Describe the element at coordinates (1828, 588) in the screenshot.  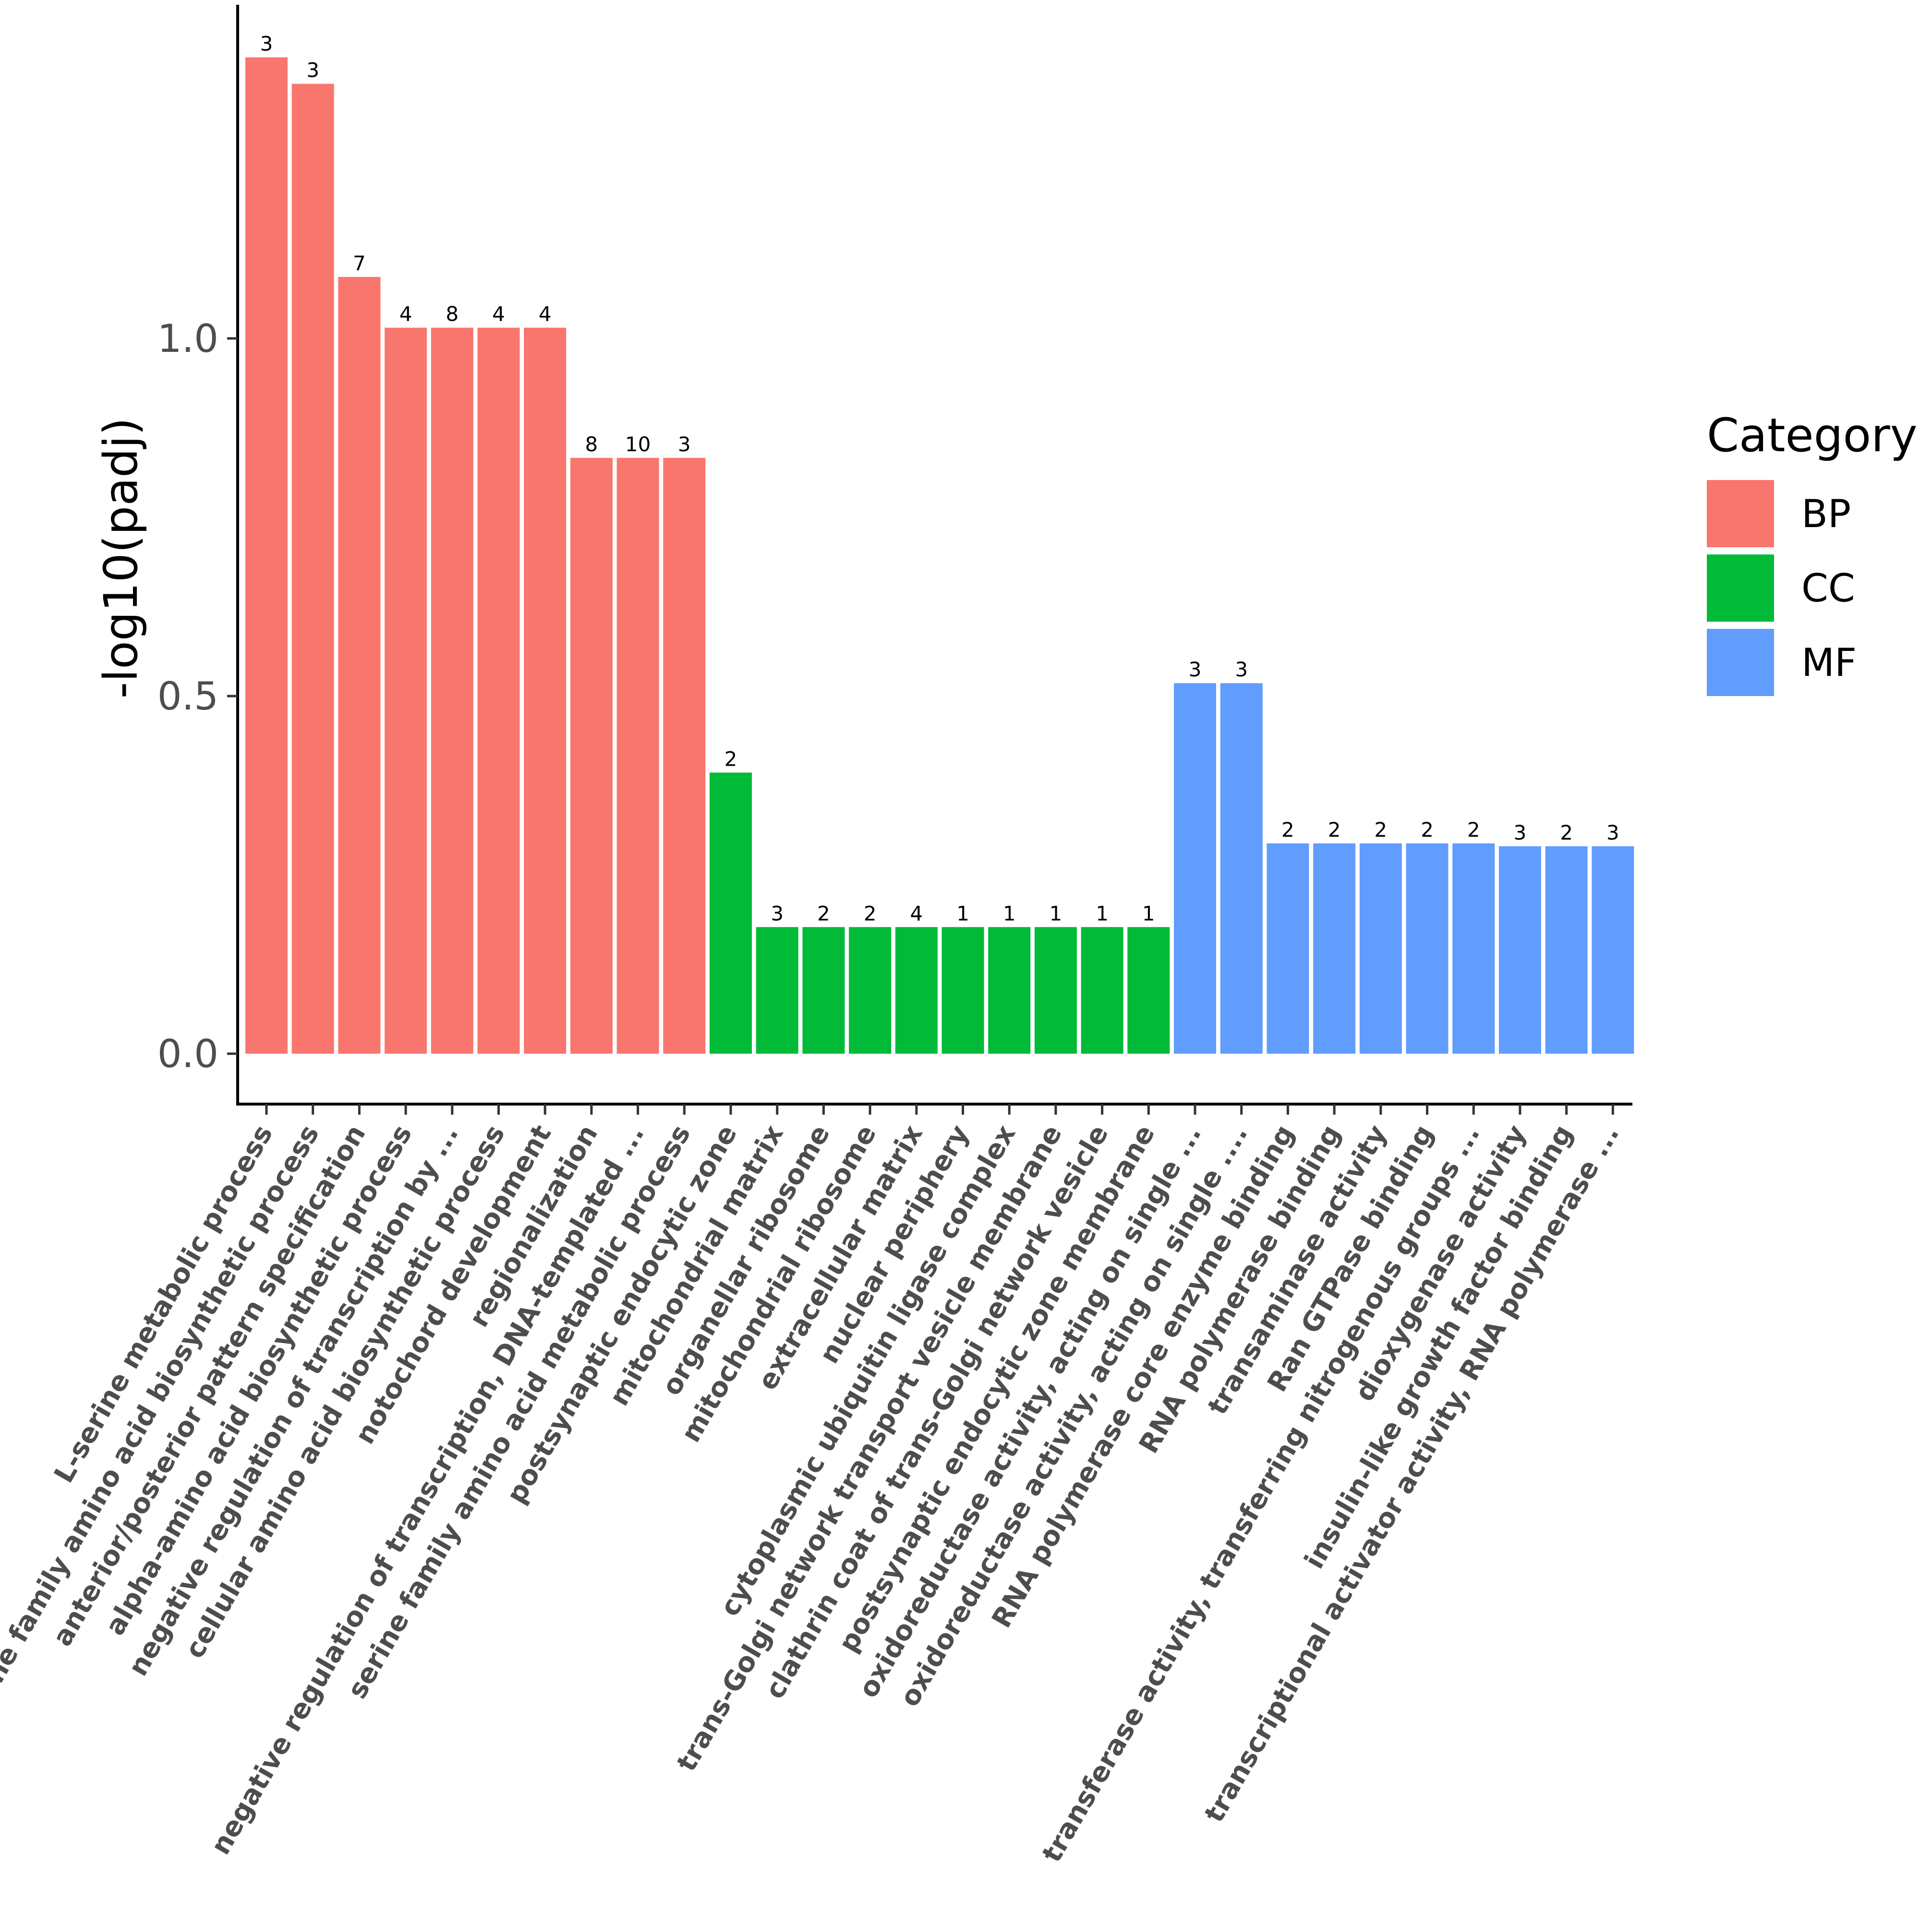
I see `legend-label: CC` at that location.